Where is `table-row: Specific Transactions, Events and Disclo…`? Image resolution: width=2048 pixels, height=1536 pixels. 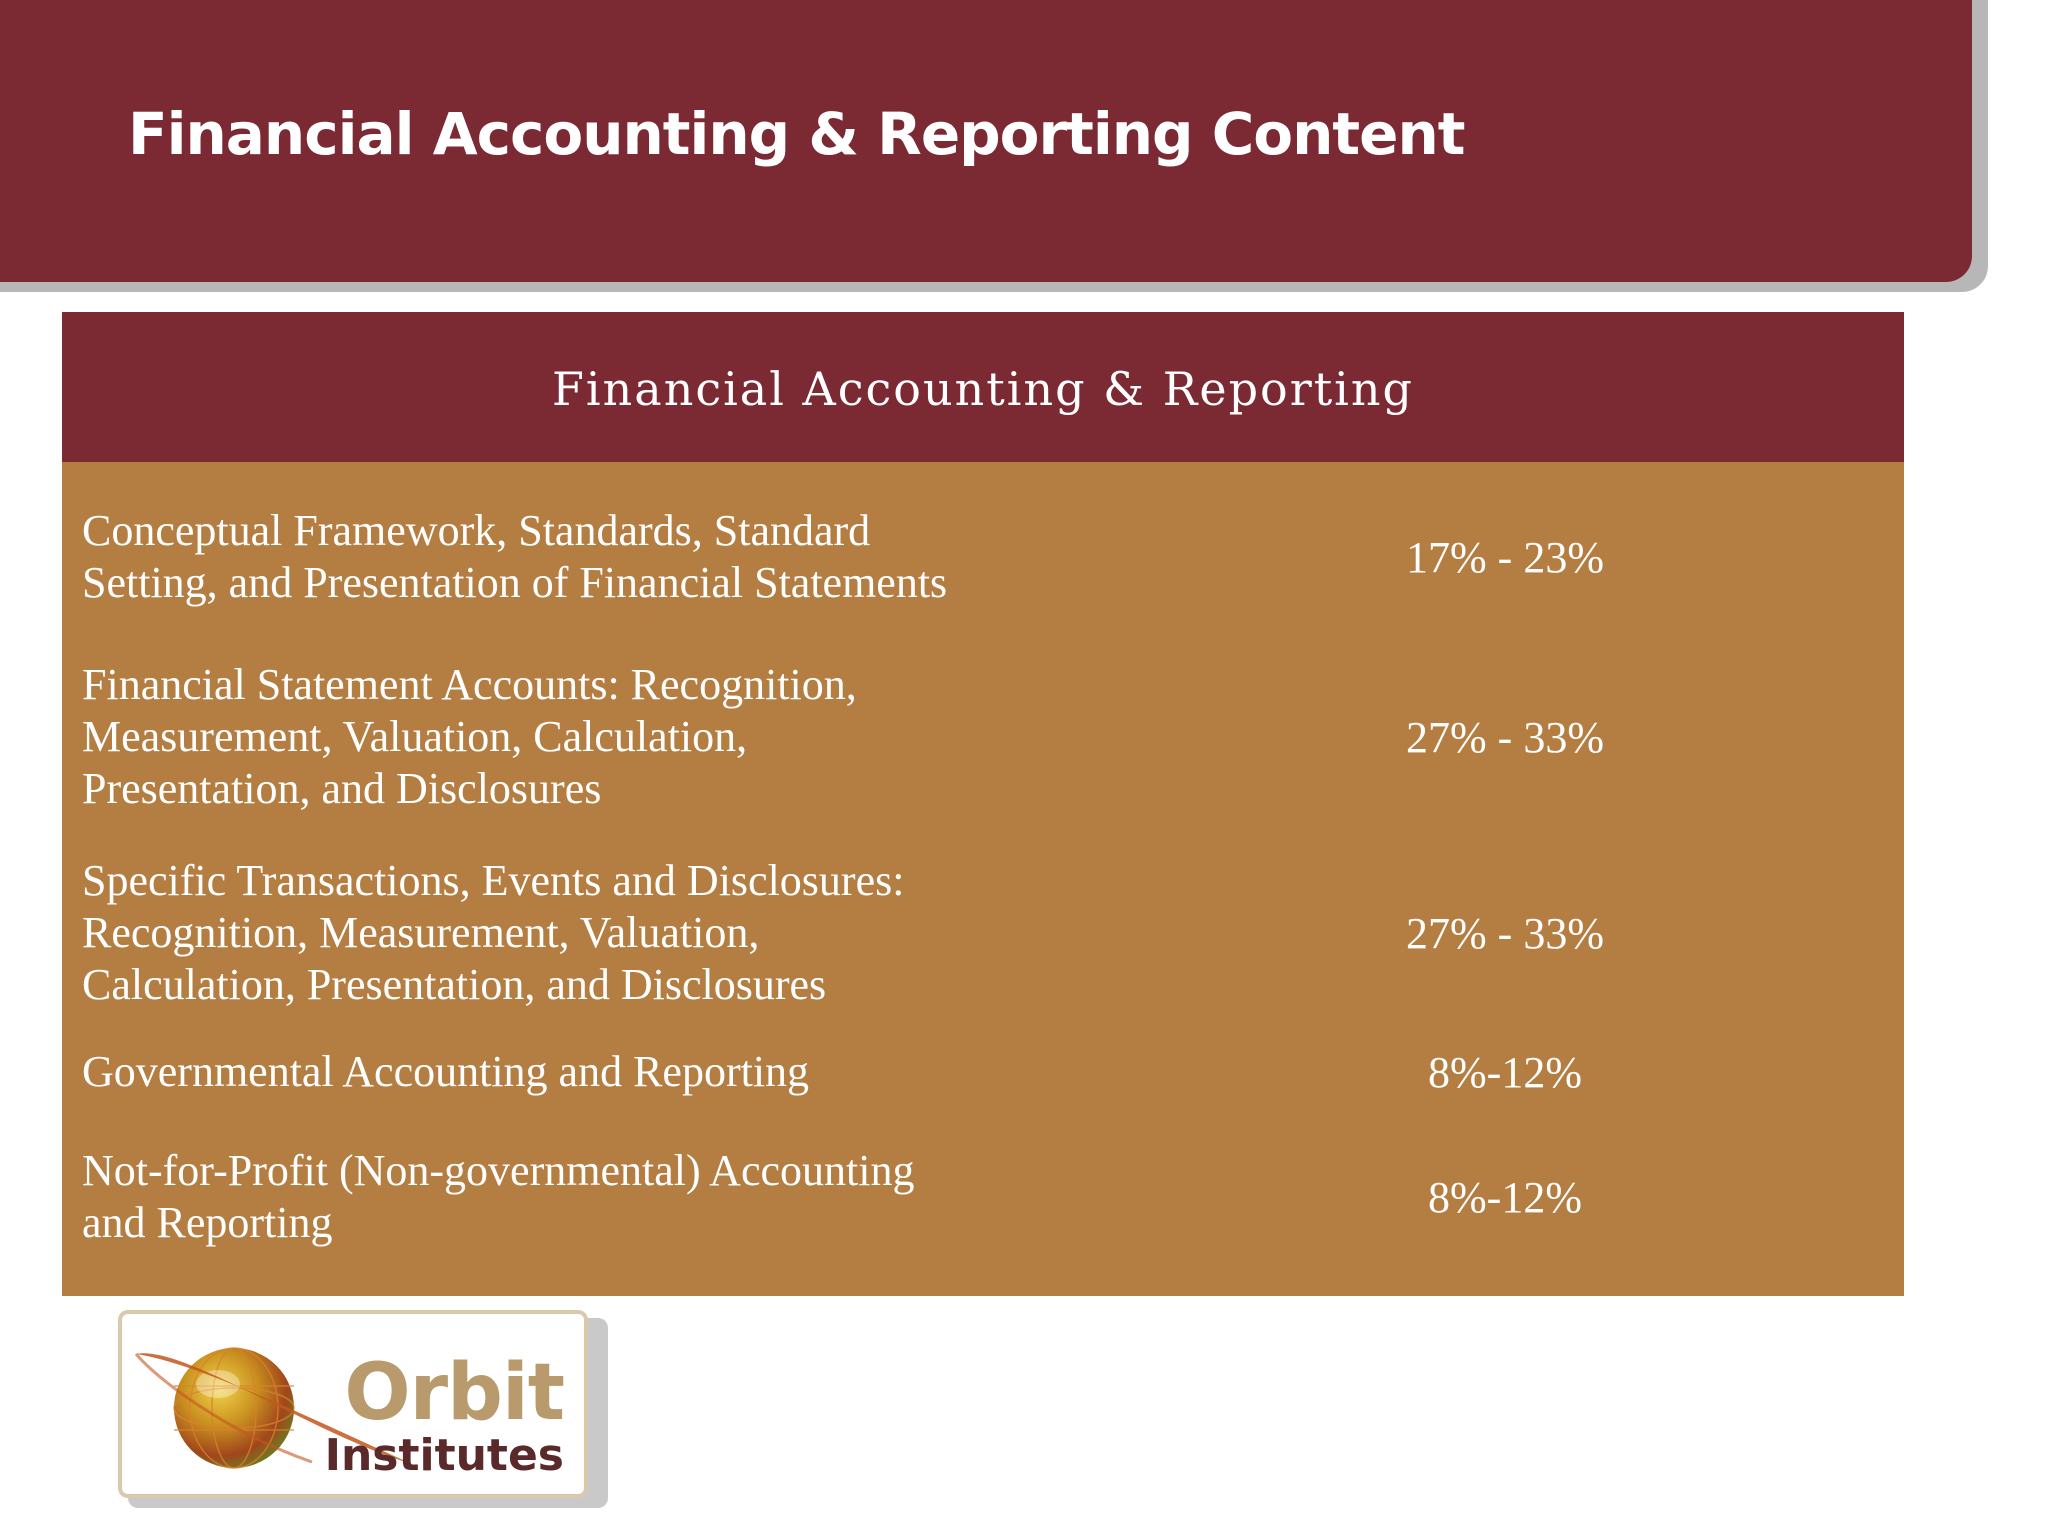
table-row: Specific Transactions, Events and Disclo… is located at coordinates (983, 933).